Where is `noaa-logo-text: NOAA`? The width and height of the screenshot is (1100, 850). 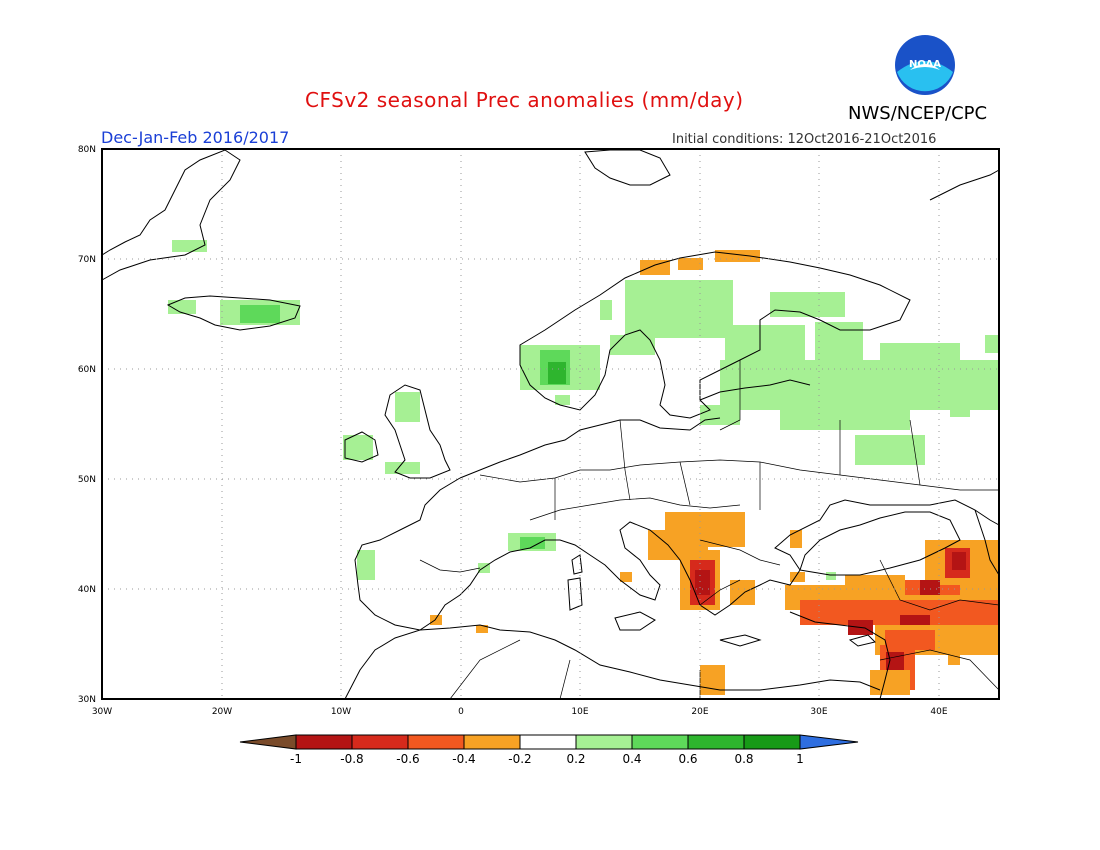
noaa-logo-text: NOAA is located at coordinates (925, 64).